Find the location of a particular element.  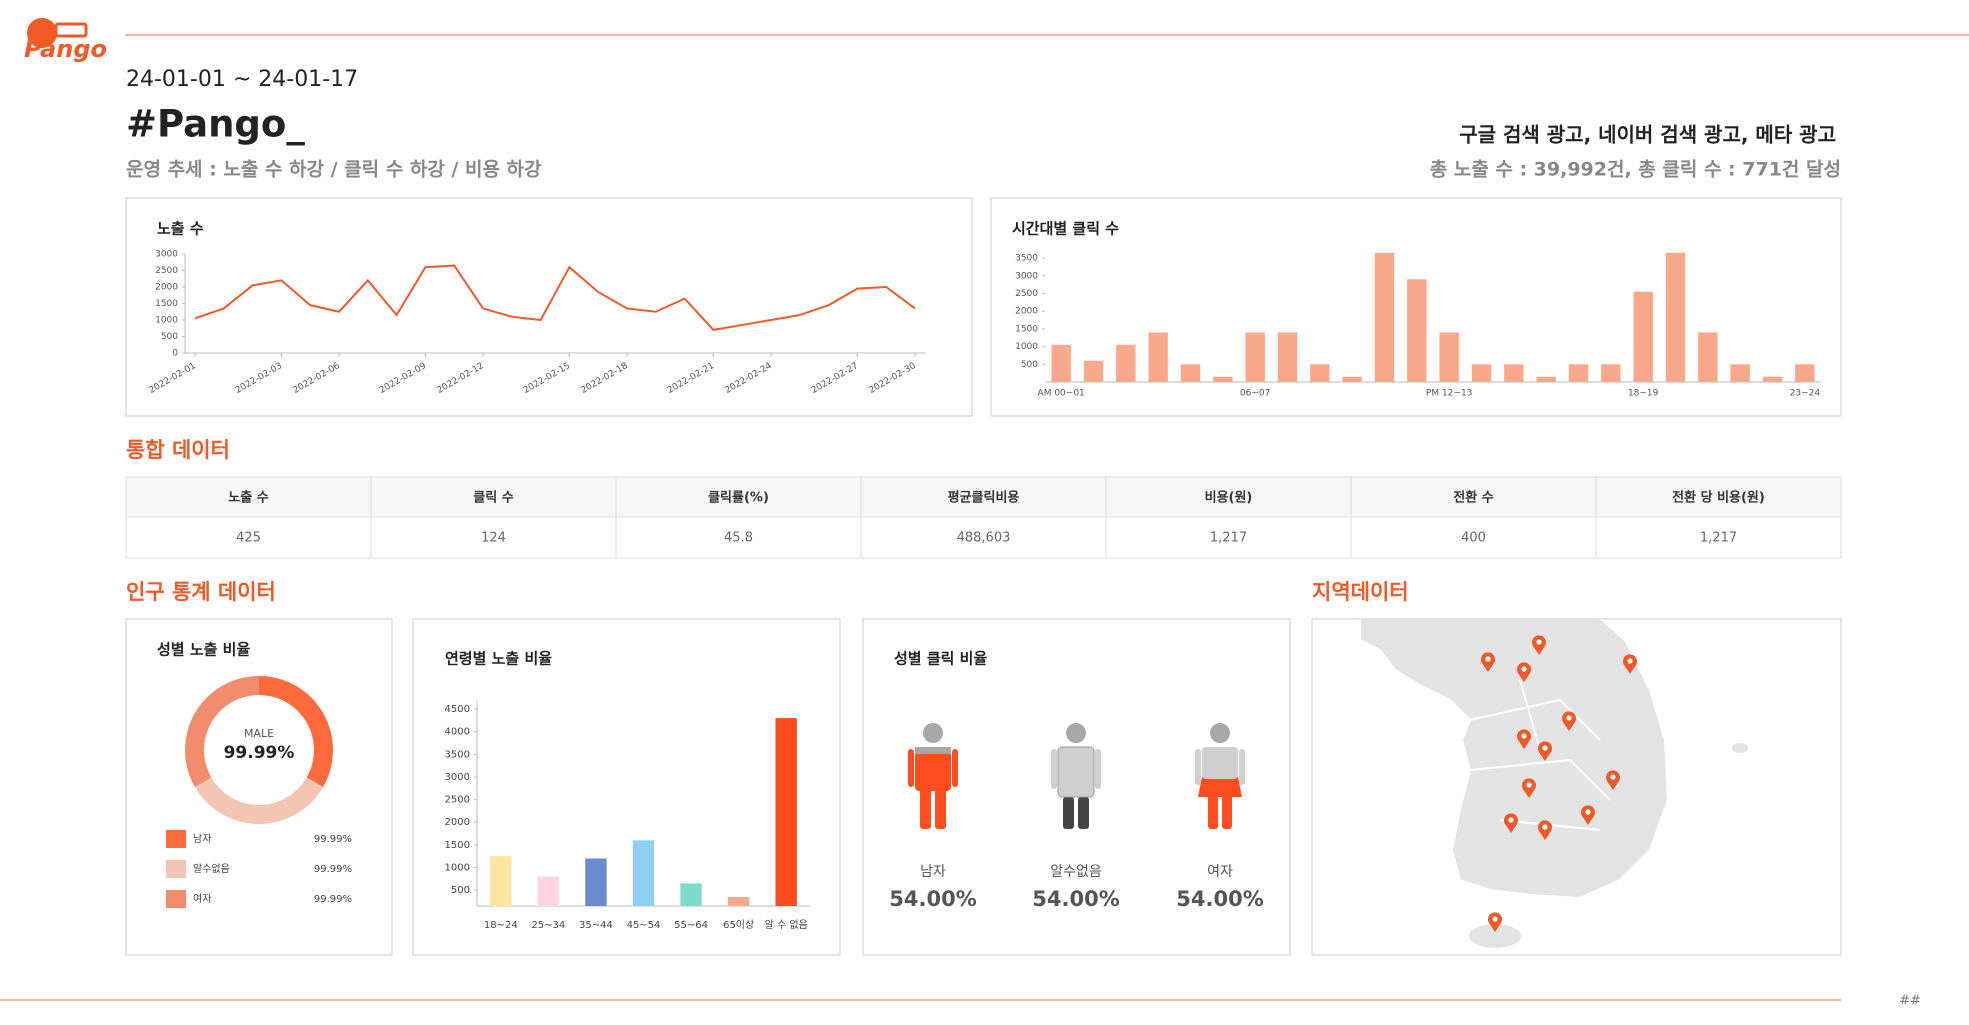

legend-label: 남자 is located at coordinates (202, 839).